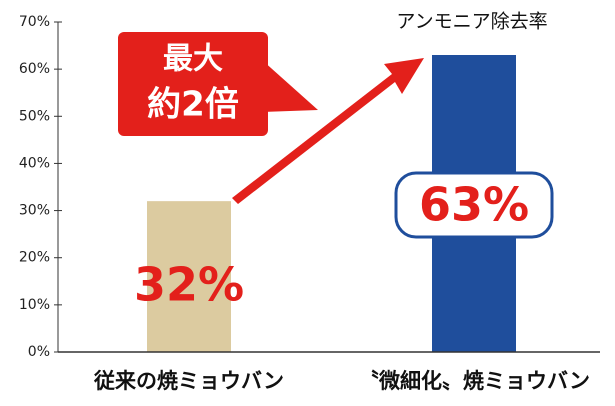 Image resolution: width=615 pixels, height=406 pixels. I want to click on label-box, so click(474, 205).